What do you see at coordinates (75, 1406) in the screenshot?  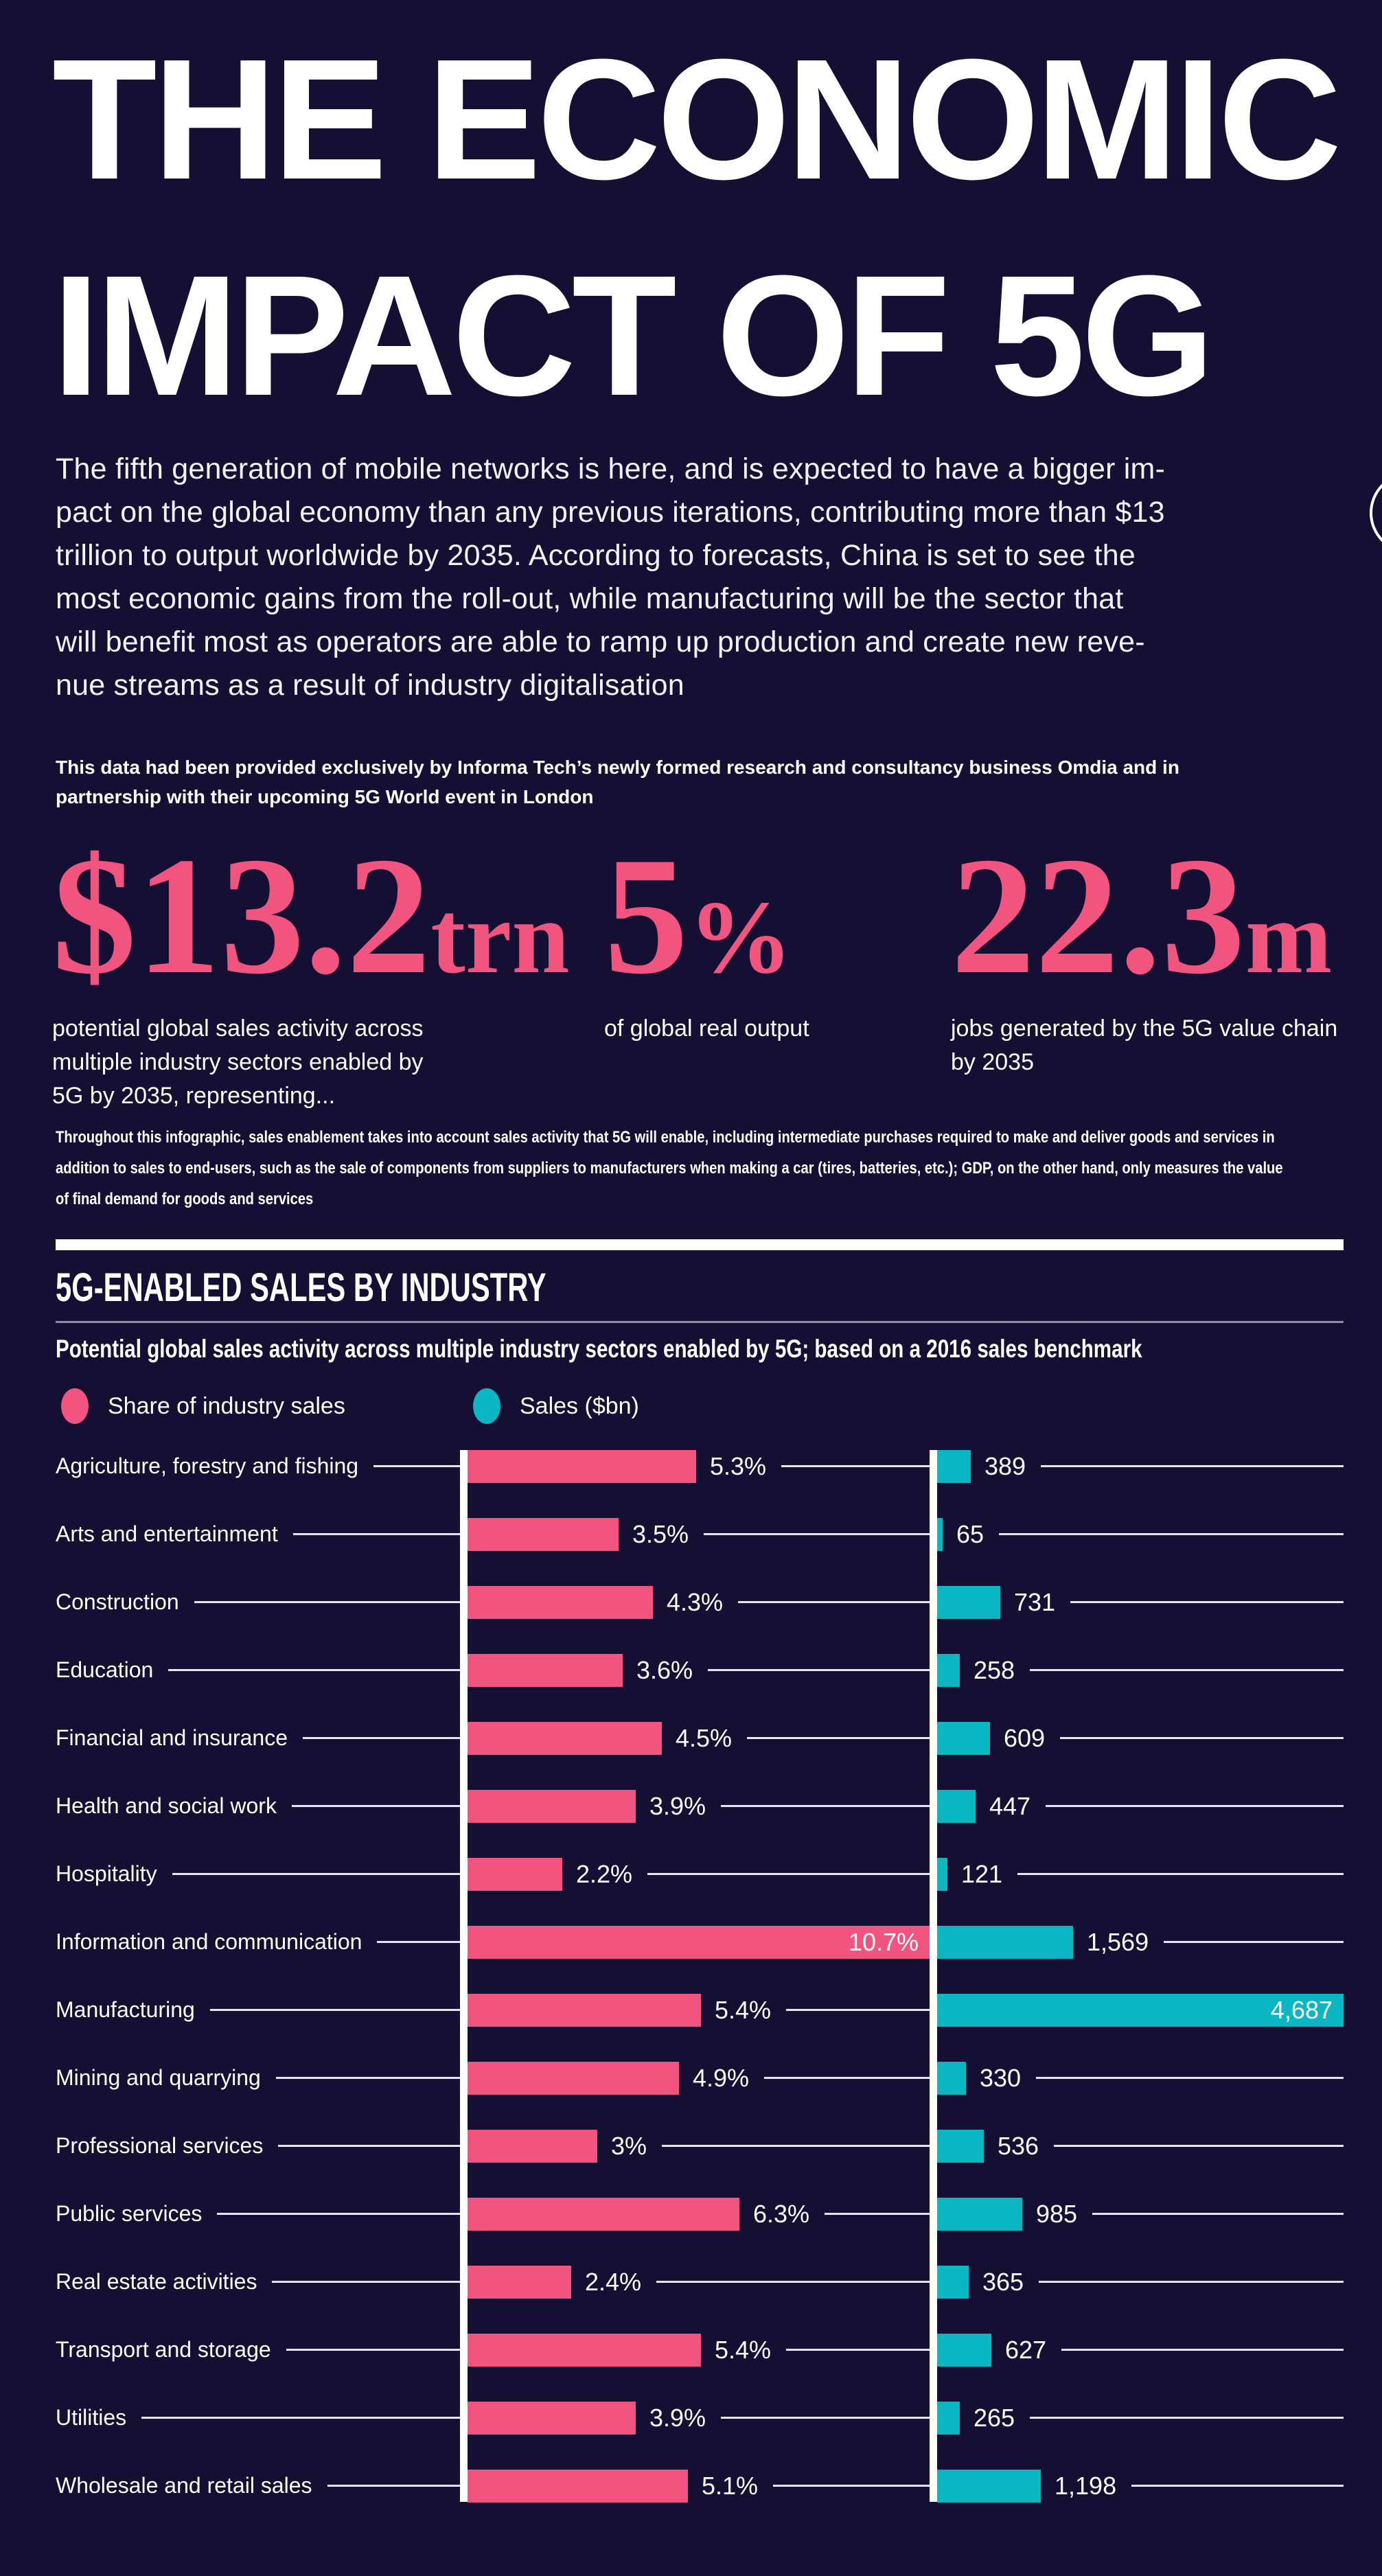 I see `legend-dot-pink` at bounding box center [75, 1406].